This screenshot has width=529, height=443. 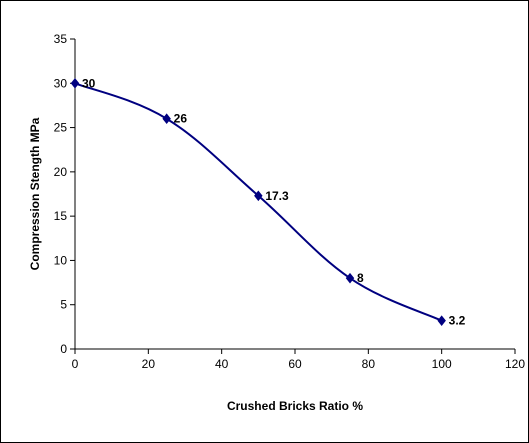 What do you see at coordinates (61, 83) in the screenshot?
I see `y-tick-label: 30` at bounding box center [61, 83].